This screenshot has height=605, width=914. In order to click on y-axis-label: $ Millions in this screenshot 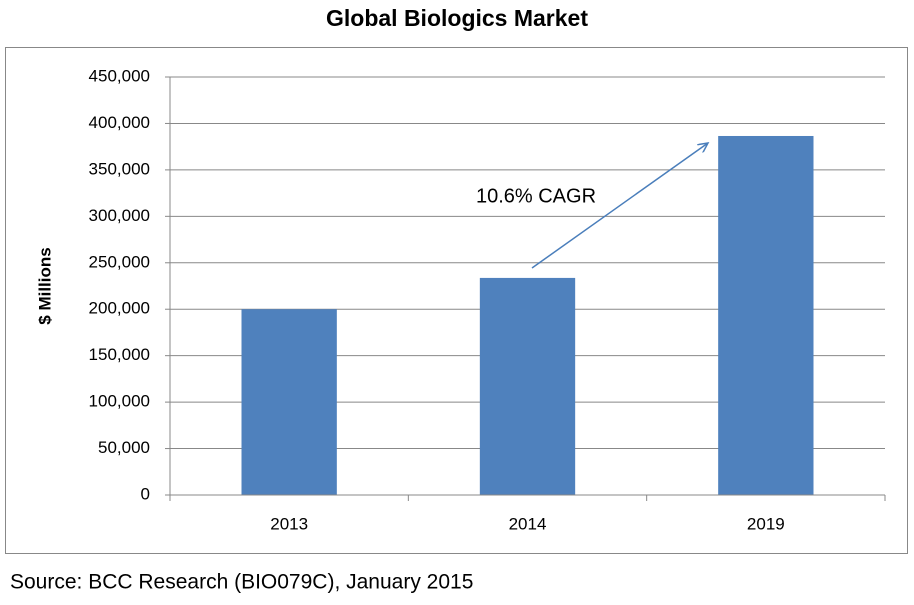, I will do `click(44, 285)`.